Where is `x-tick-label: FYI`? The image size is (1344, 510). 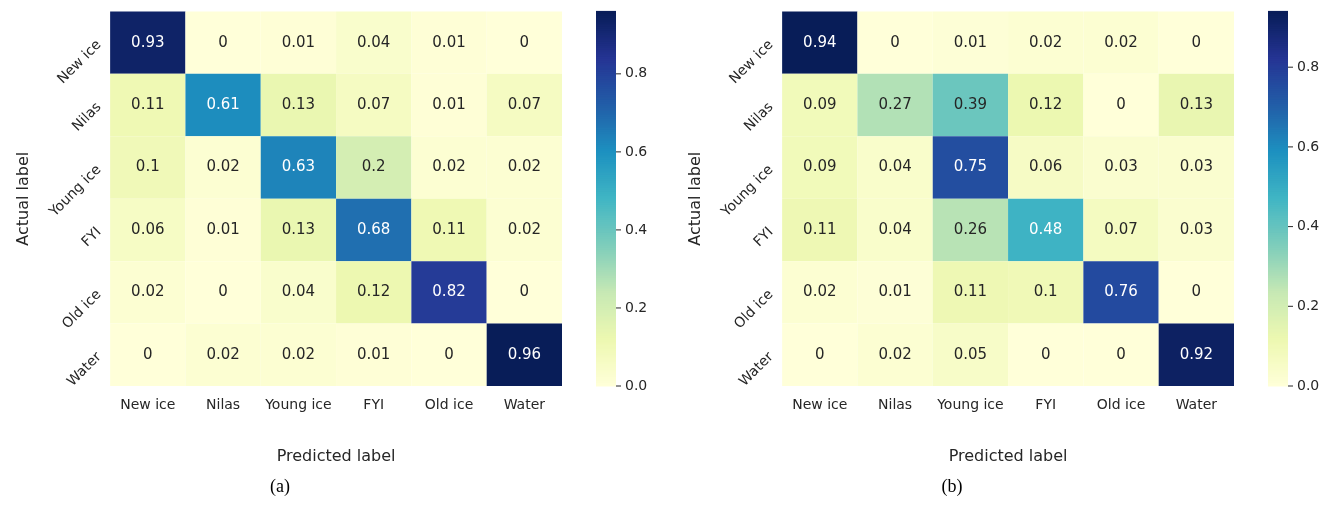
x-tick-label: FYI is located at coordinates (374, 404).